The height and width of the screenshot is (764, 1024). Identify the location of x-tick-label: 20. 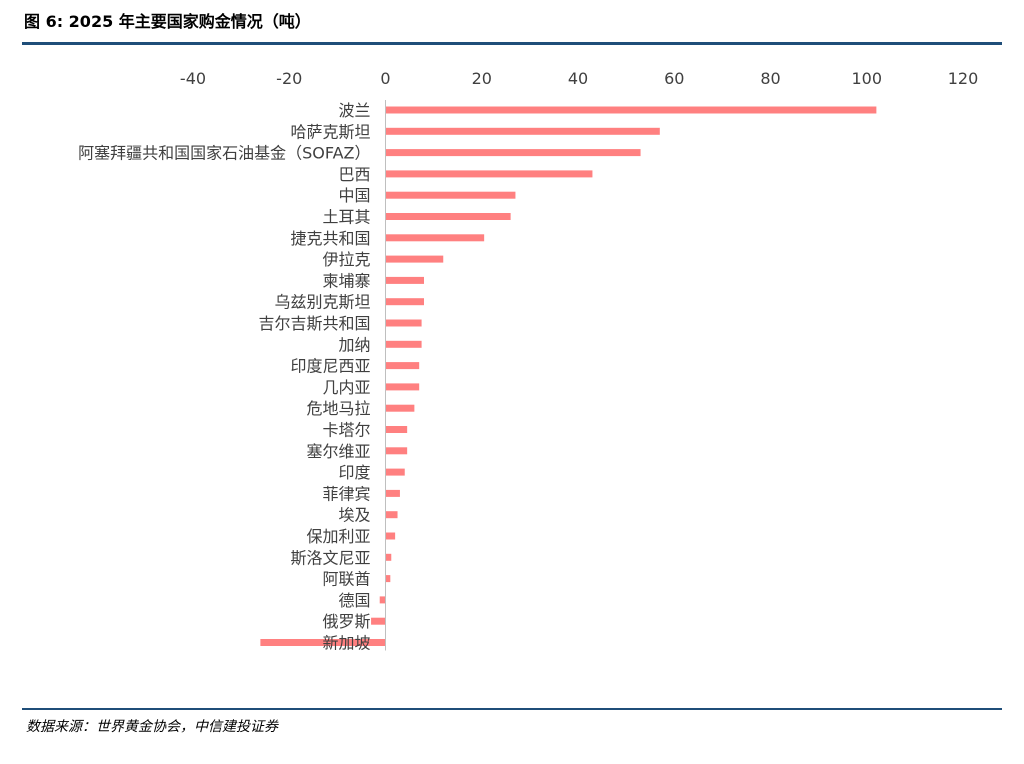
(482, 78).